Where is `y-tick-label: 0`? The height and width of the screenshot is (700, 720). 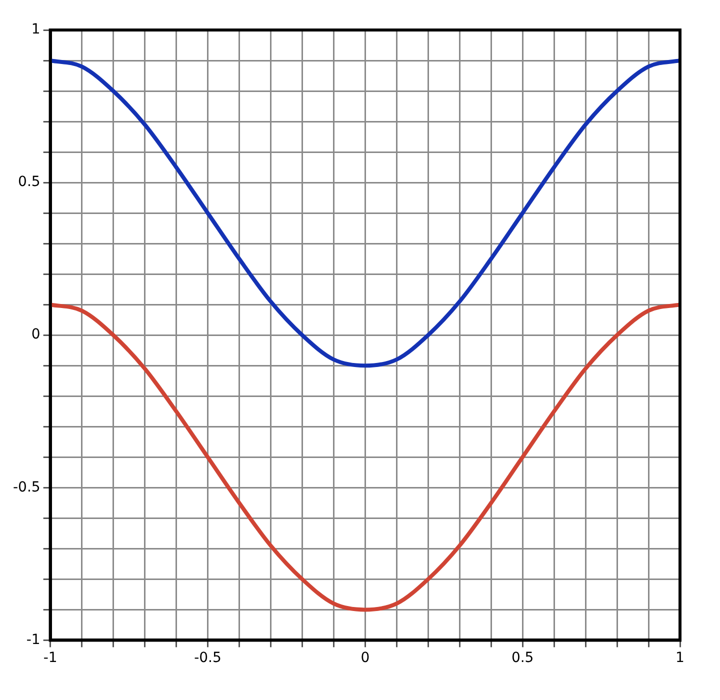 y-tick-label: 0 is located at coordinates (35, 334).